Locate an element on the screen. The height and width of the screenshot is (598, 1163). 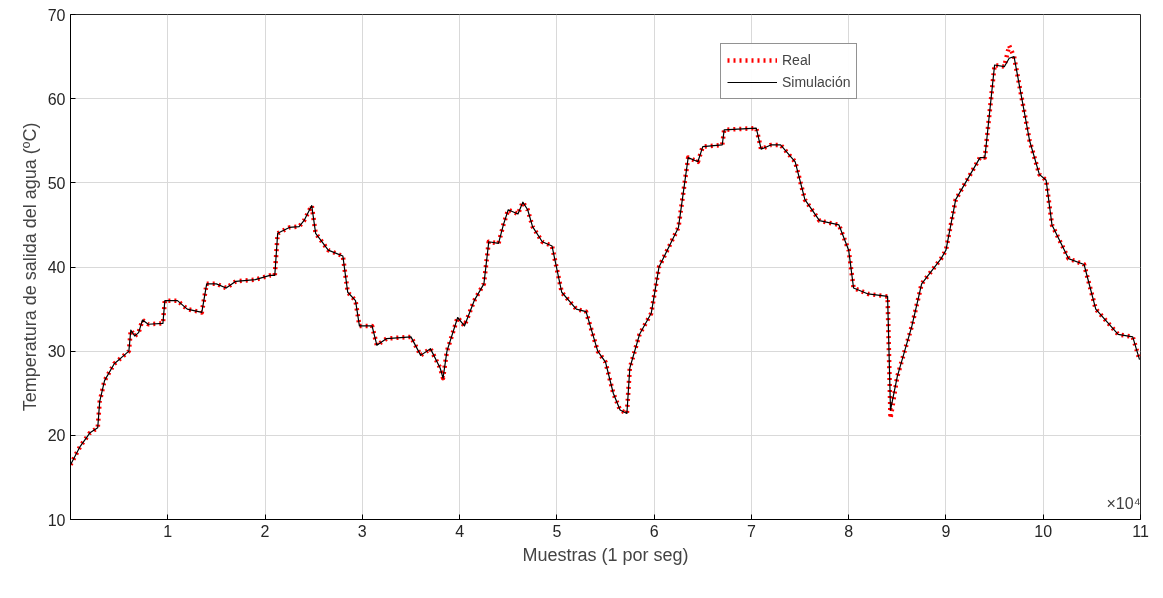
annotation: ×10⁴ is located at coordinates (1123, 503).